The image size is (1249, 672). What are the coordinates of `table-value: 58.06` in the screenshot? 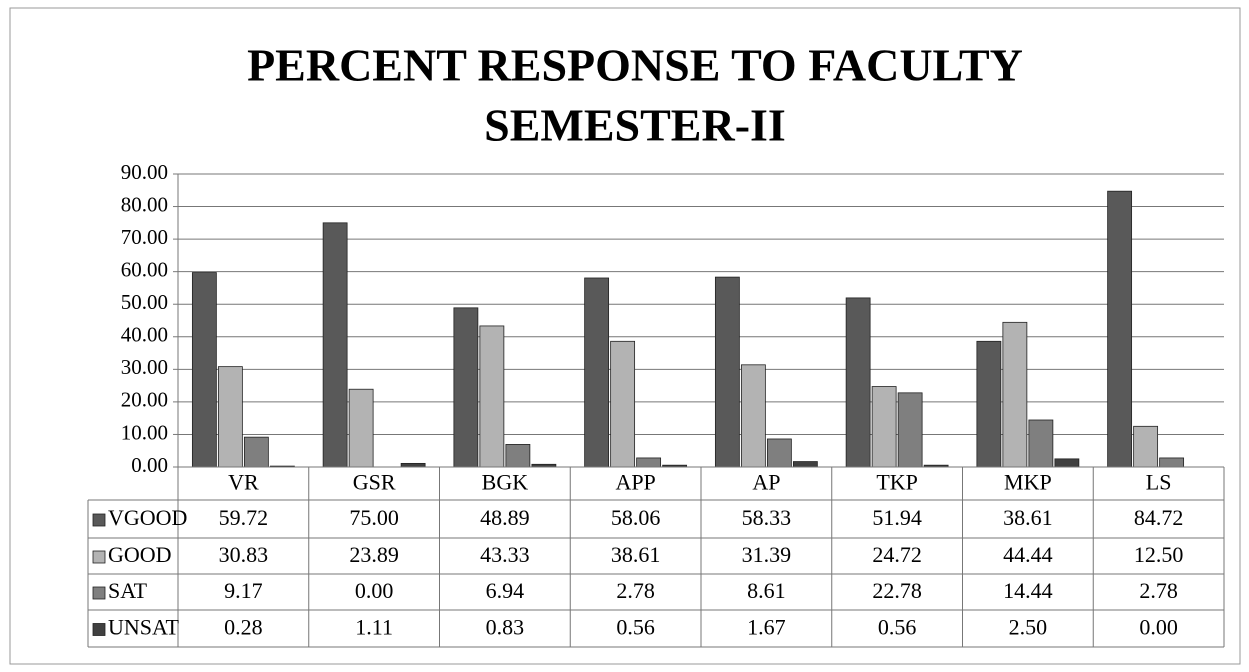 It's located at (636, 517).